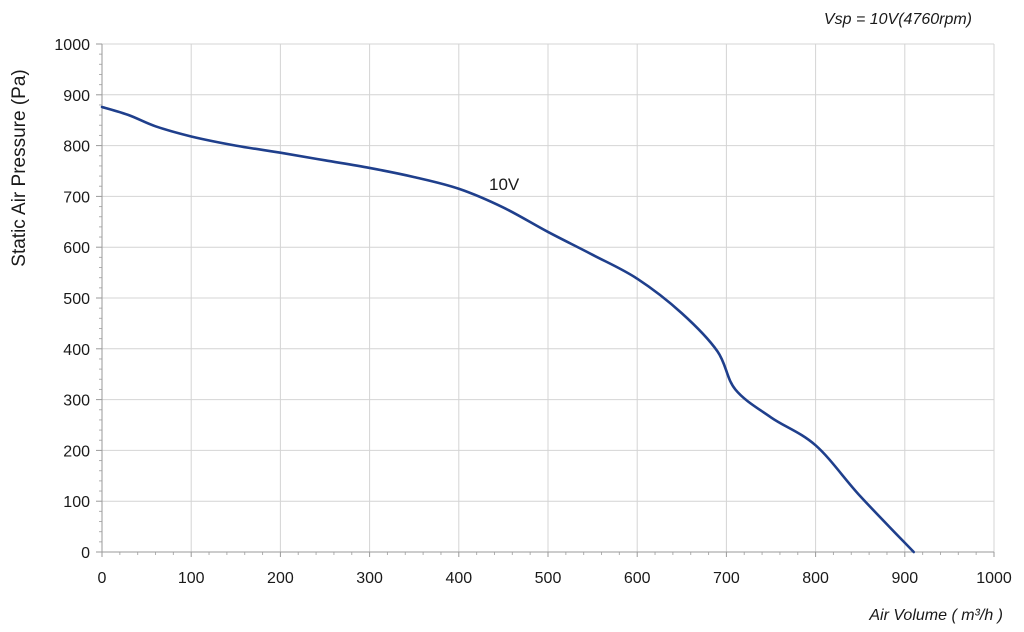 The height and width of the screenshot is (632, 1024). Describe the element at coordinates (815, 578) in the screenshot. I see `x-tick-label: 800` at that location.